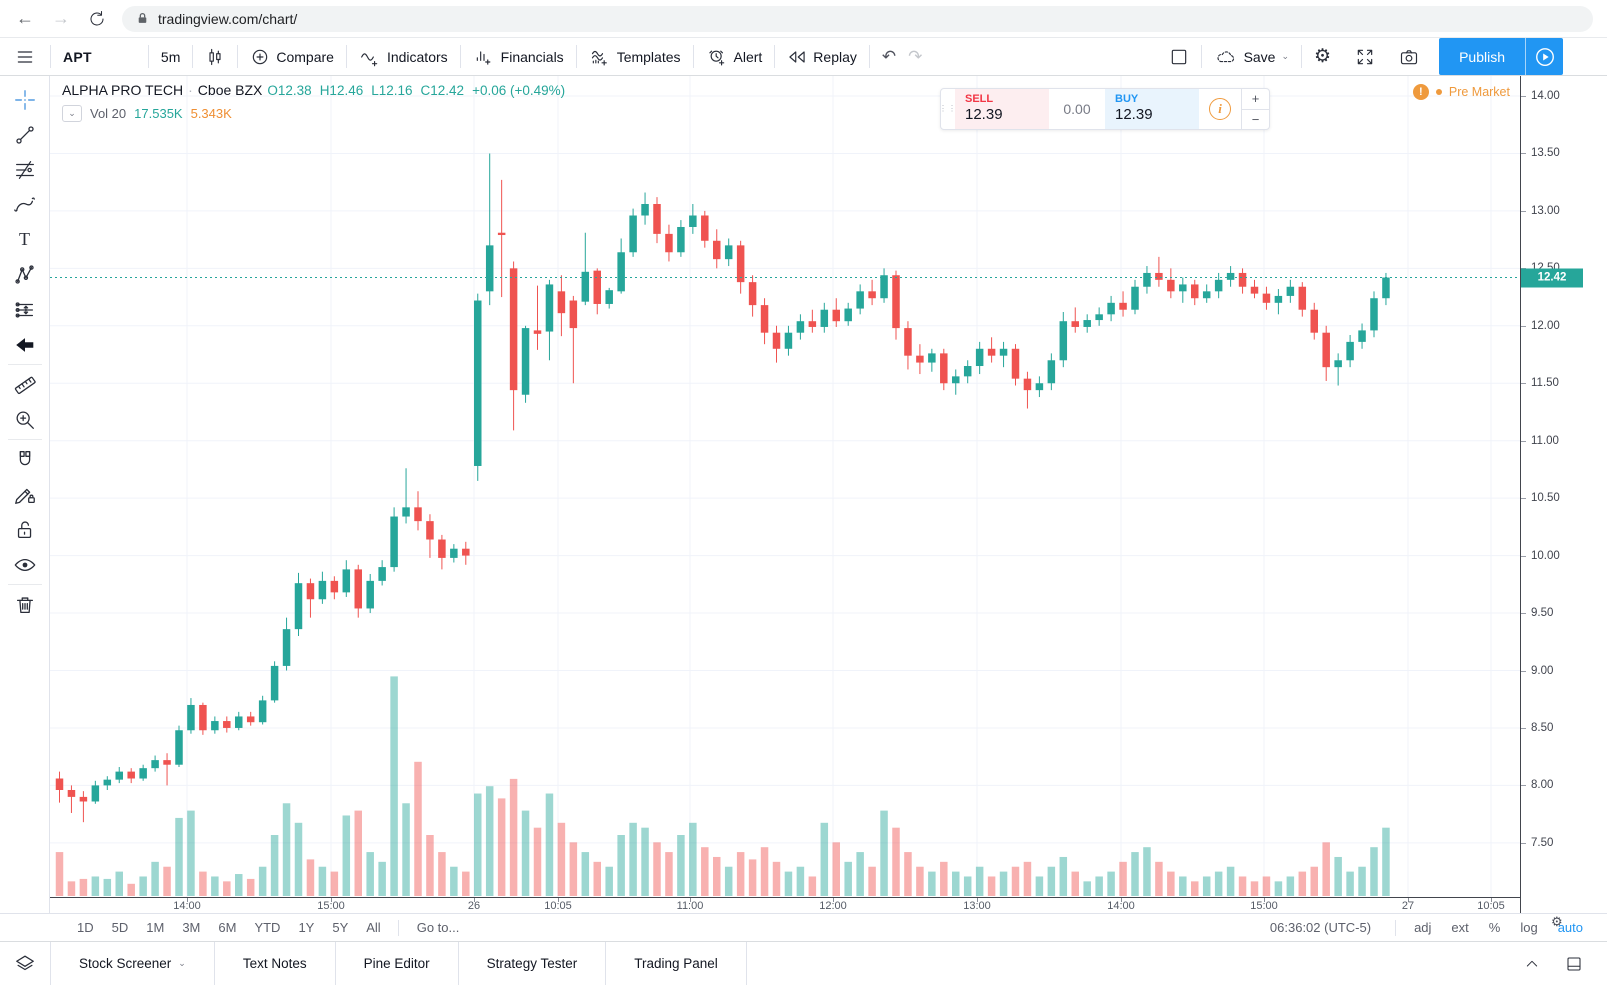  What do you see at coordinates (1423, 927) in the screenshot?
I see `axis-option-adj: adj` at bounding box center [1423, 927].